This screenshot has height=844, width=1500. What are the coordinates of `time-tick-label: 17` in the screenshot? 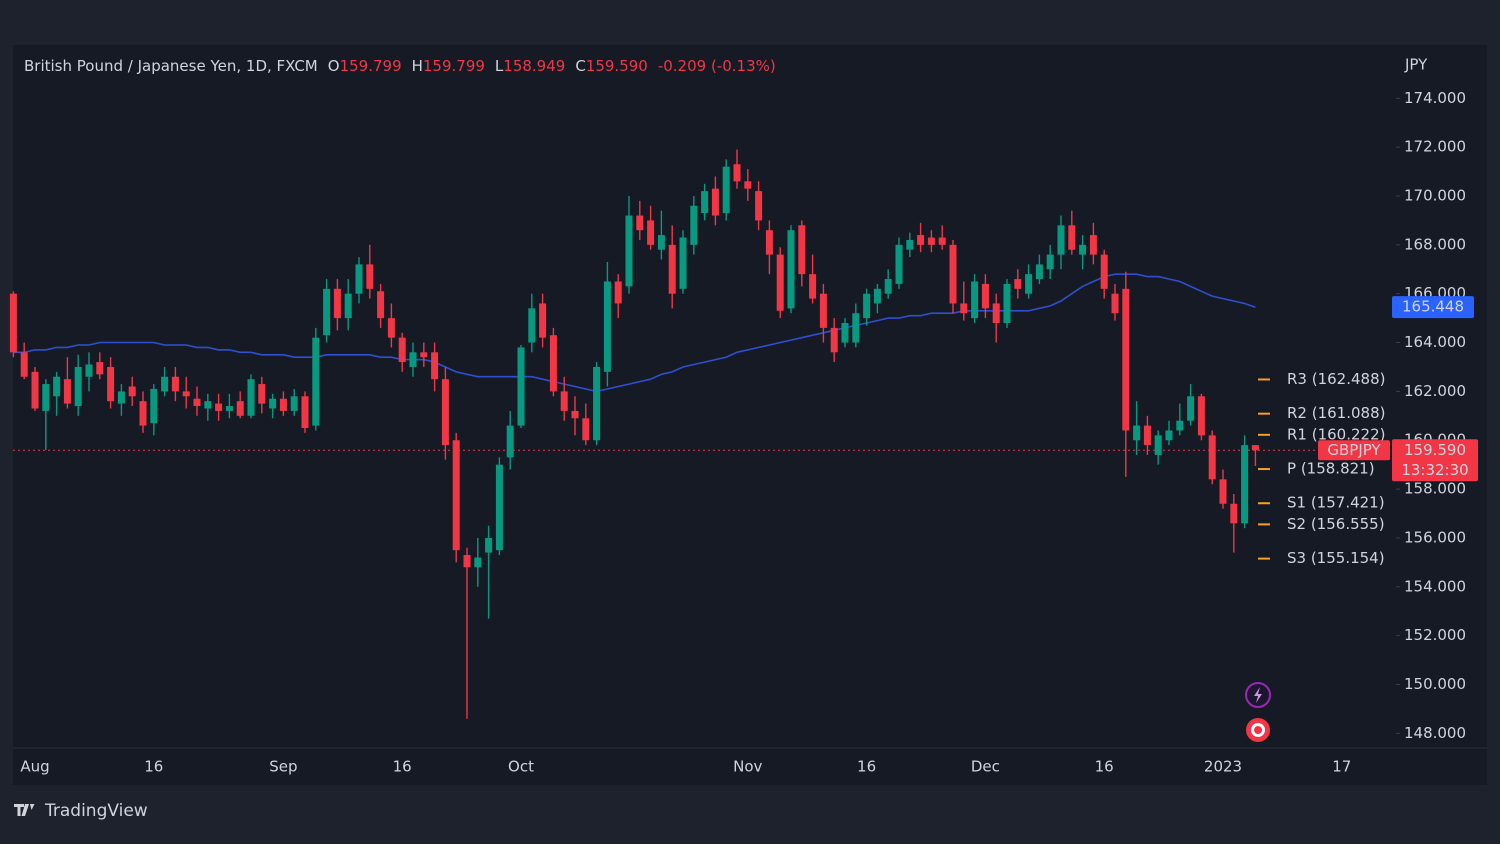 It's located at (1341, 767).